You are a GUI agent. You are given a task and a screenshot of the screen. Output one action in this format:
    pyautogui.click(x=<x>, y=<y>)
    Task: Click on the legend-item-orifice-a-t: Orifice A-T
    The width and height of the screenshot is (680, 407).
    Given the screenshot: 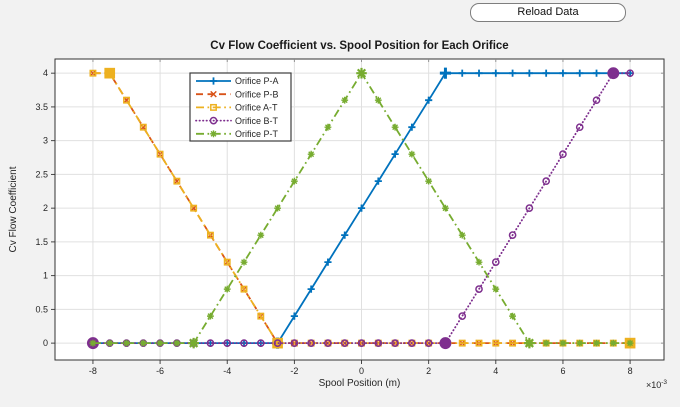 What is the action you would take?
    pyautogui.click(x=237, y=108)
    